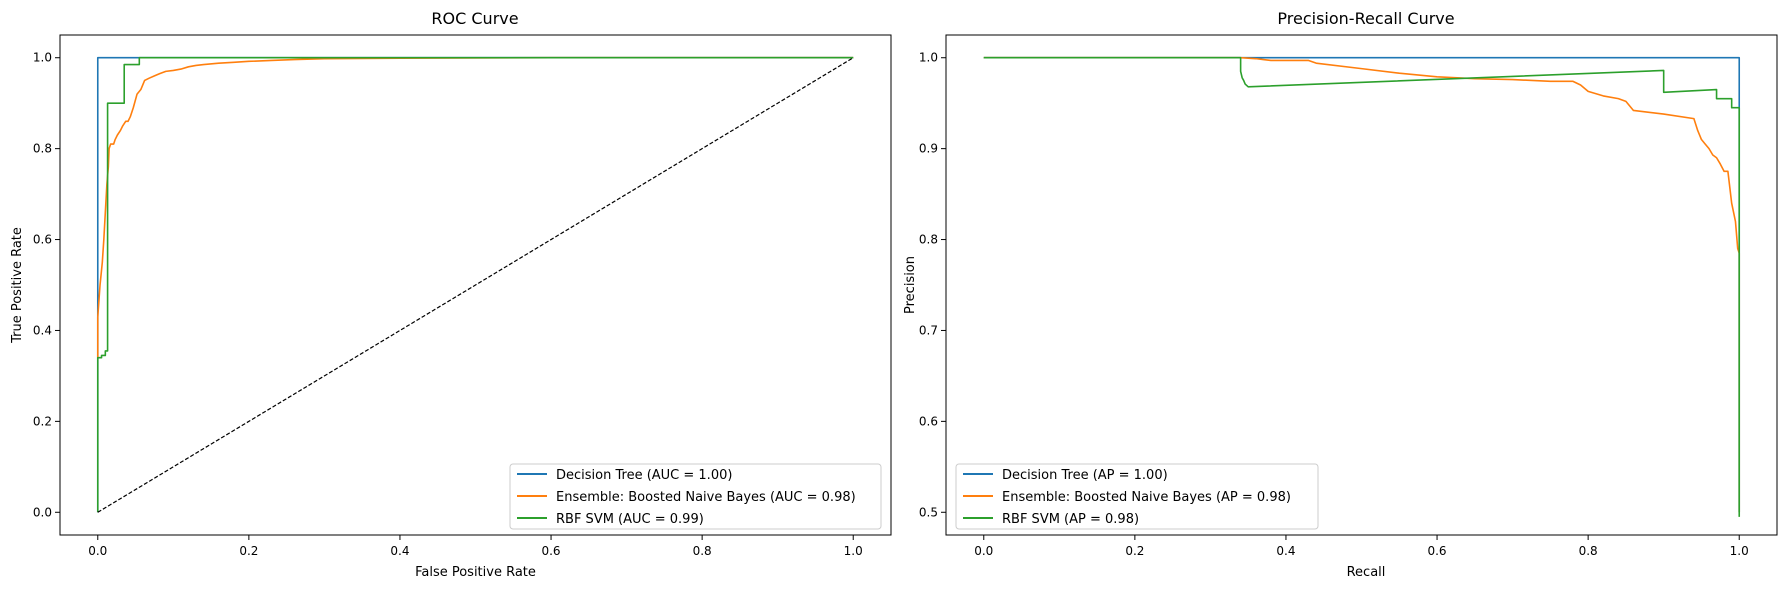 Image resolution: width=1790 pixels, height=590 pixels. Describe the element at coordinates (1739, 551) in the screenshot. I see `pr-x-tick-label: 1.0` at that location.